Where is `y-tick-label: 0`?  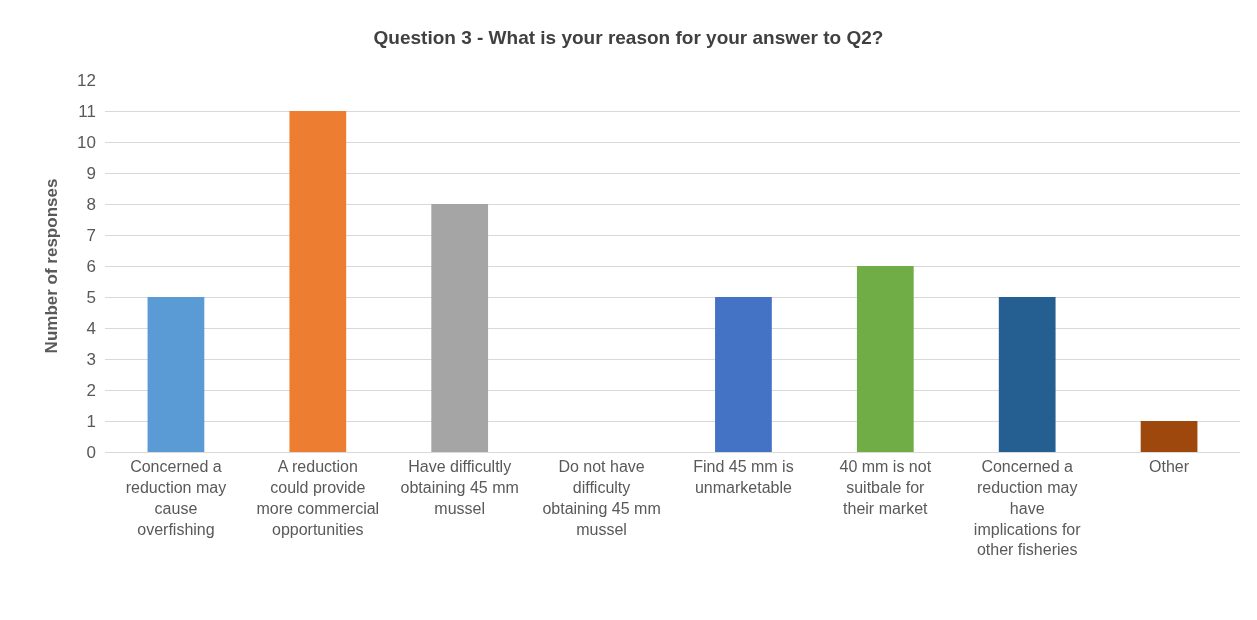 y-tick-label: 0 is located at coordinates (91, 452).